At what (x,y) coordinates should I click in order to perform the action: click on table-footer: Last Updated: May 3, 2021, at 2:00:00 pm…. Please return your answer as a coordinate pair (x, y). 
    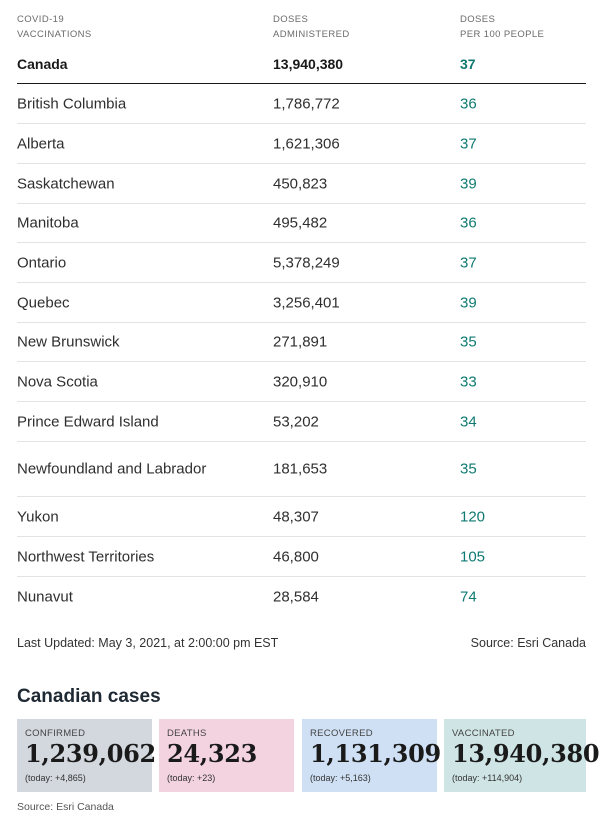
    Looking at the image, I should click on (301, 643).